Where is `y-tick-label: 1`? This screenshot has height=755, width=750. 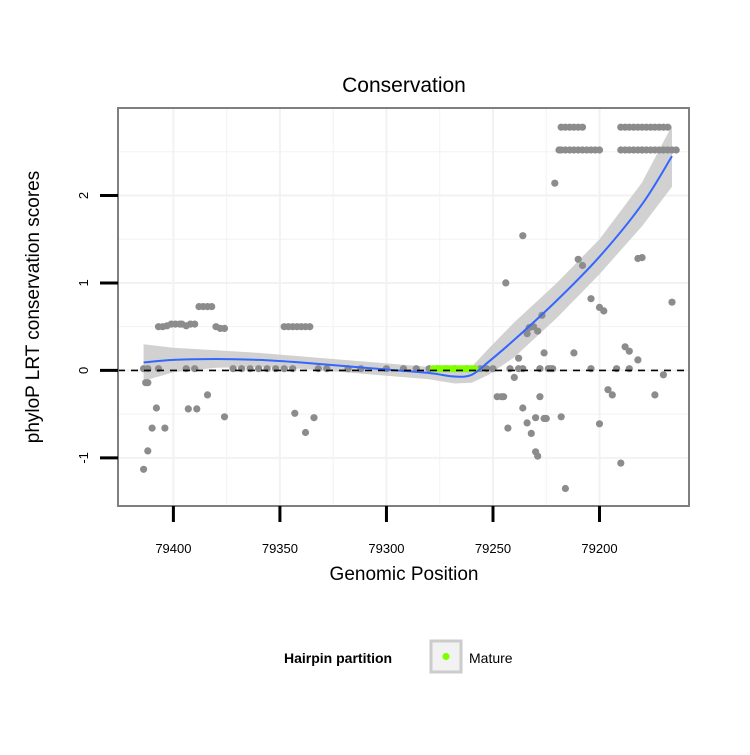
y-tick-label: 1 is located at coordinates (83, 282).